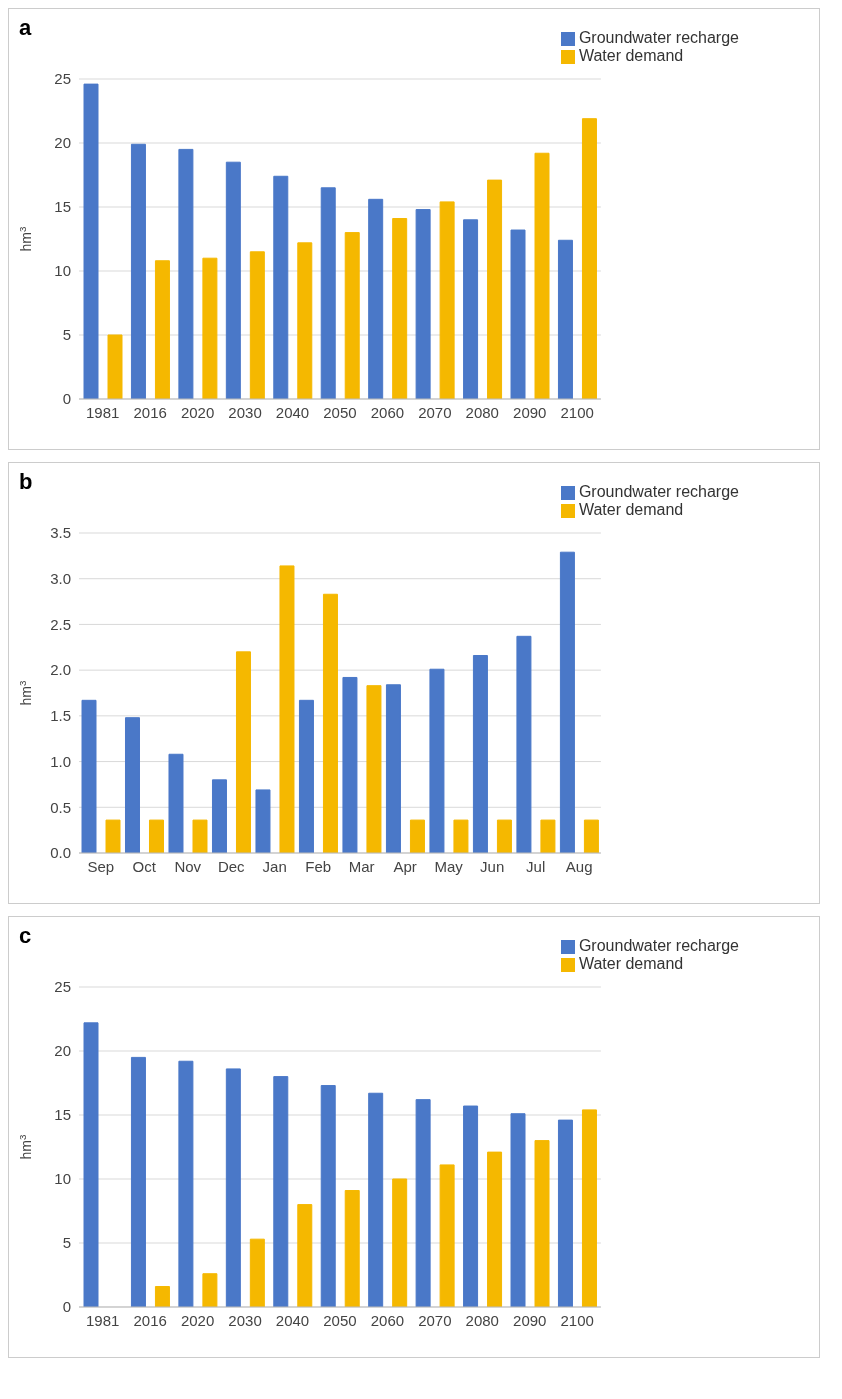 The height and width of the screenshot is (1399, 842). Describe the element at coordinates (25, 936) in the screenshot. I see `chart-title: c` at that location.